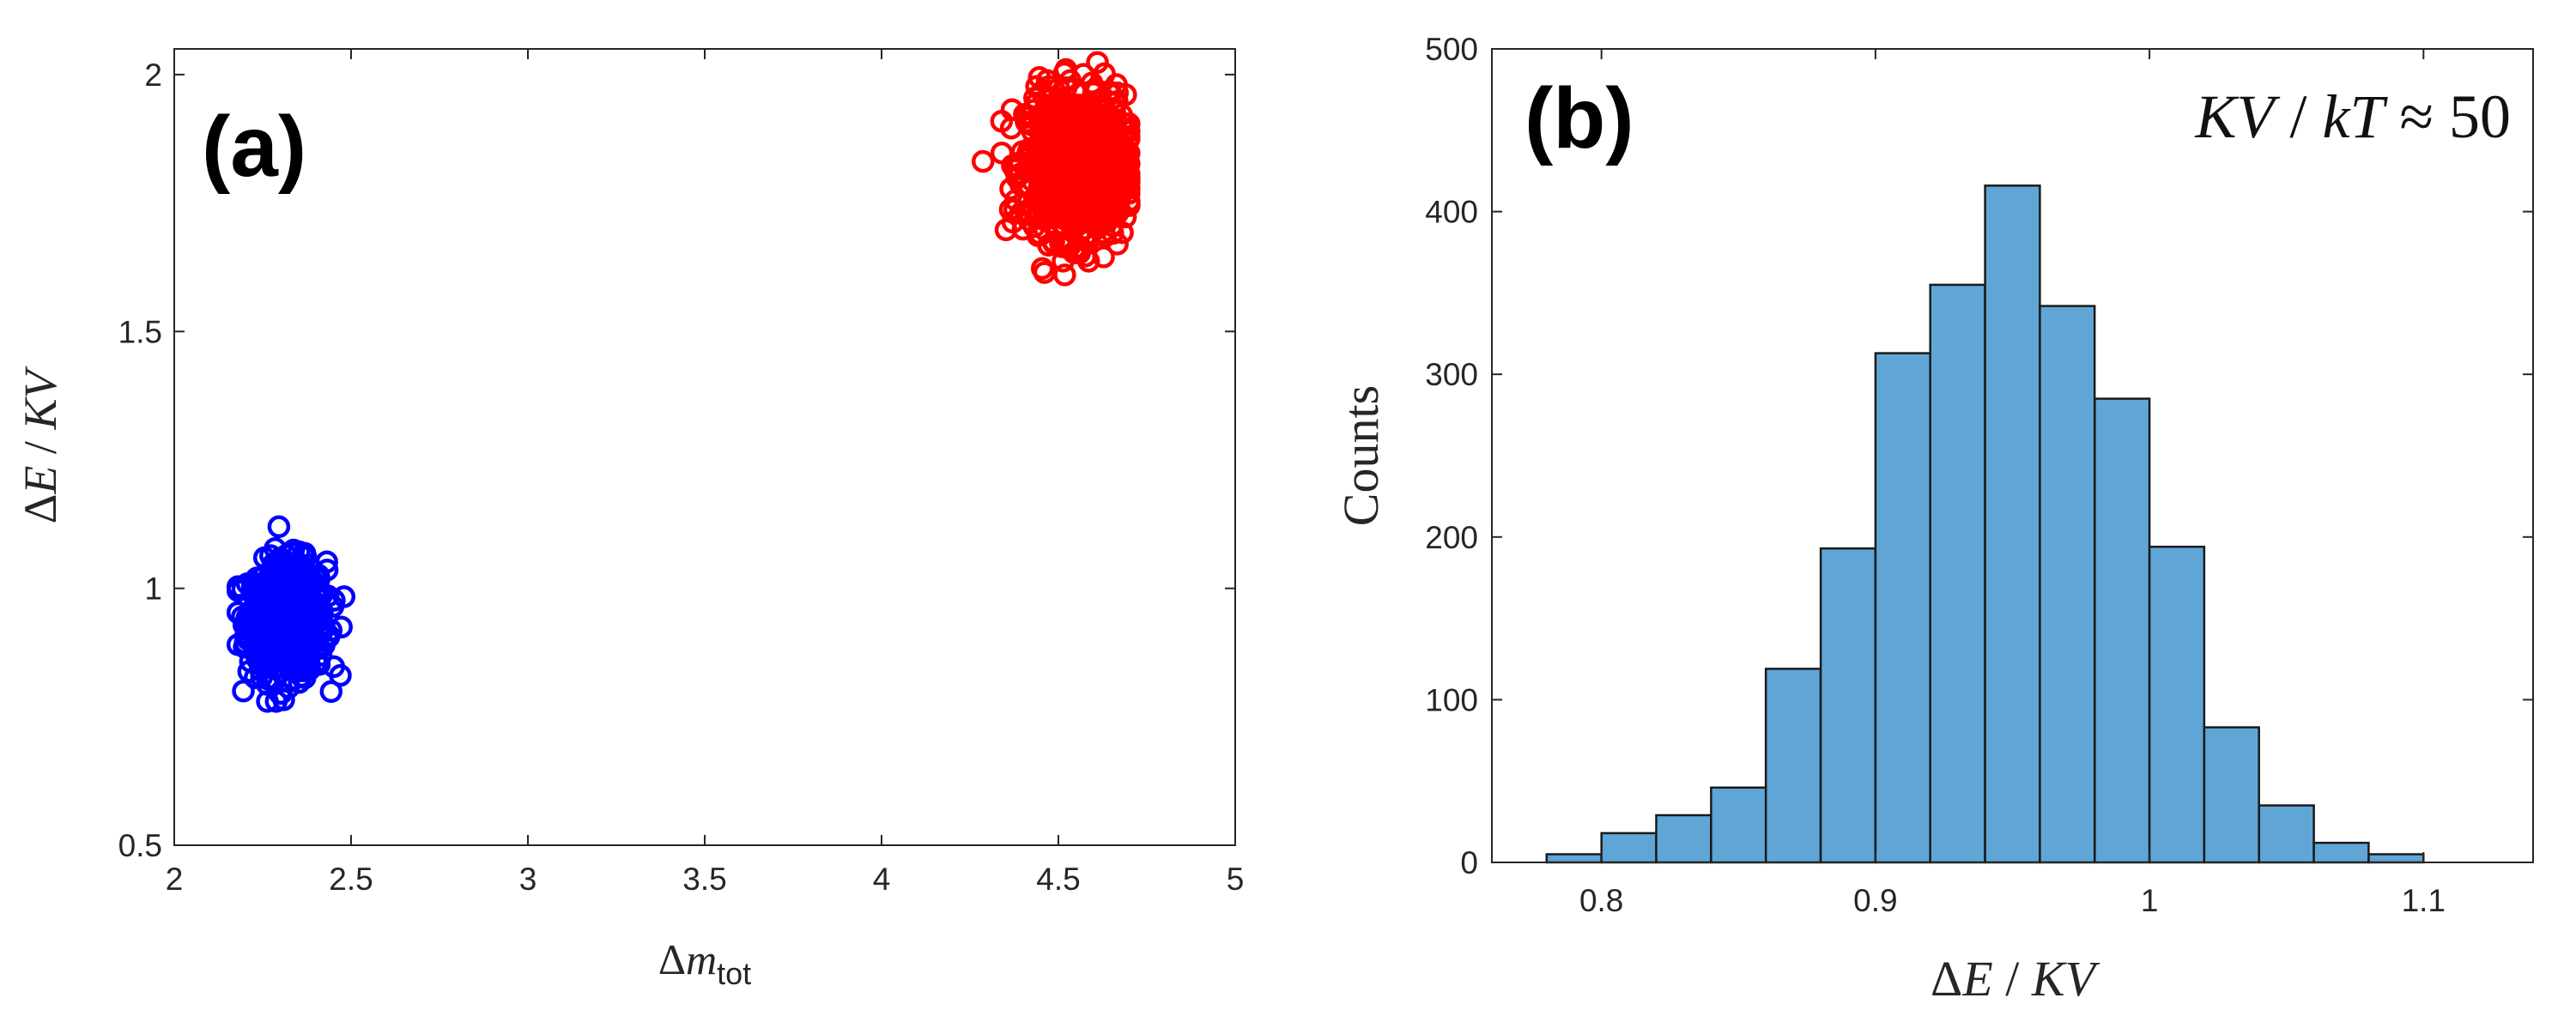 Image resolution: width=2576 pixels, height=1016 pixels. What do you see at coordinates (704, 879) in the screenshot?
I see `x-tick-label: 3.5` at bounding box center [704, 879].